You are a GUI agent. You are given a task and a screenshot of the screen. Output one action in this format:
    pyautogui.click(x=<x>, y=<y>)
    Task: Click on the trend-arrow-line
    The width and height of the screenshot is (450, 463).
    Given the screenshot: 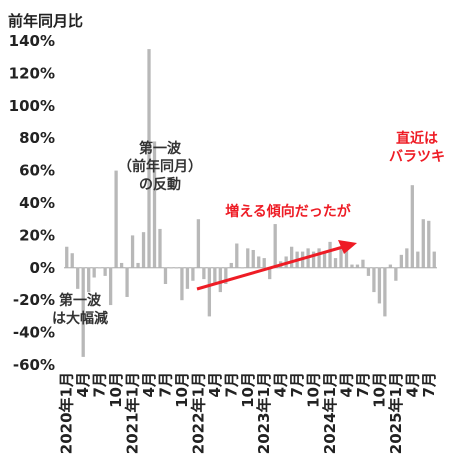 What is the action you would take?
    pyautogui.click(x=270, y=268)
    